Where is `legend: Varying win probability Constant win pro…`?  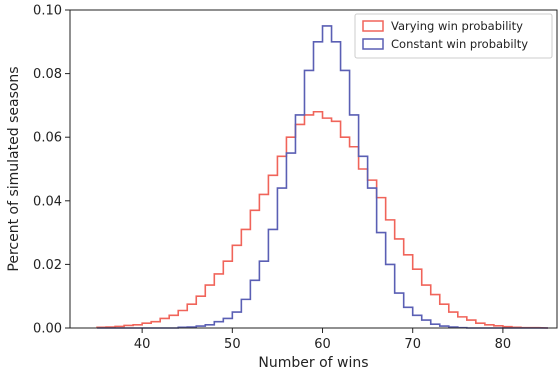
legend: Varying win probability Constant win pro… is located at coordinates (453, 36).